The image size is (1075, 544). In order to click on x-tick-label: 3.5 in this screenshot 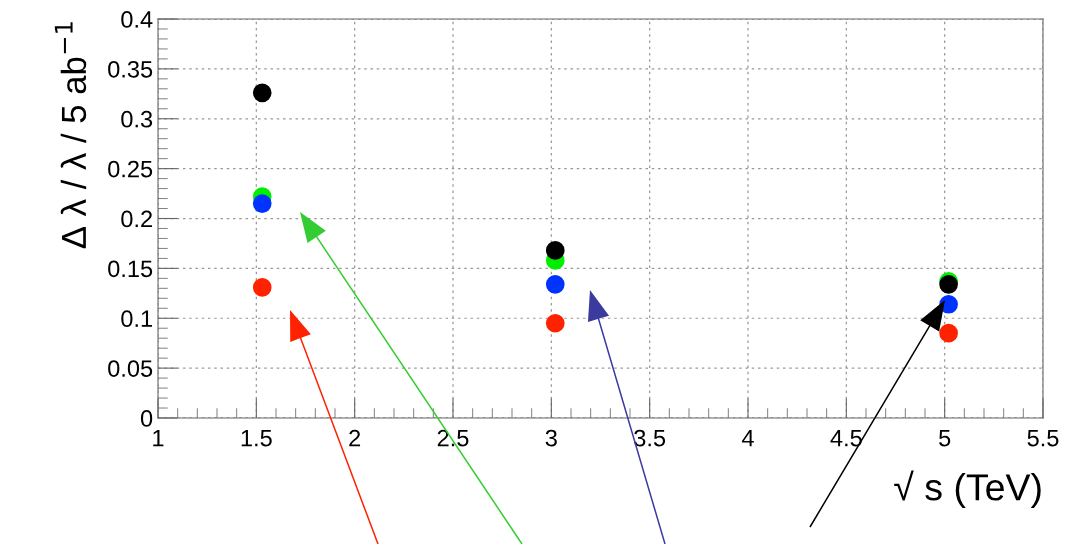, I will do `click(650, 438)`.